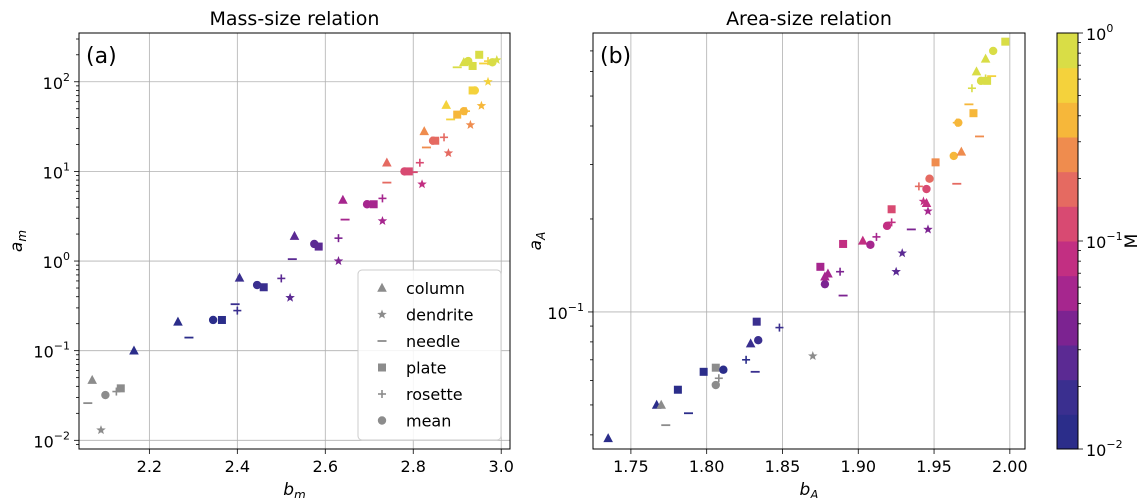 The image size is (1148, 498). What do you see at coordinates (434, 394) in the screenshot?
I see `legend-label: rosette` at bounding box center [434, 394].